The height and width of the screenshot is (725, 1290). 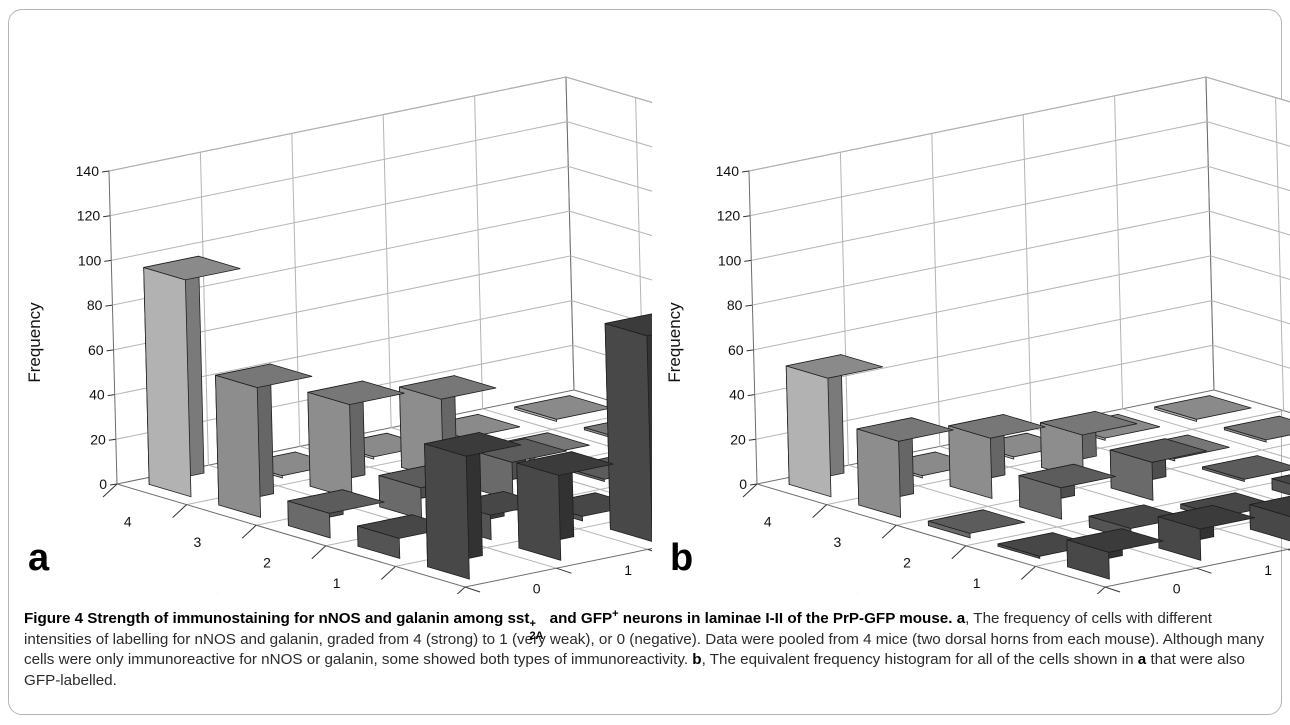 I want to click on x-tick-label: 1, so click(x=337, y=583).